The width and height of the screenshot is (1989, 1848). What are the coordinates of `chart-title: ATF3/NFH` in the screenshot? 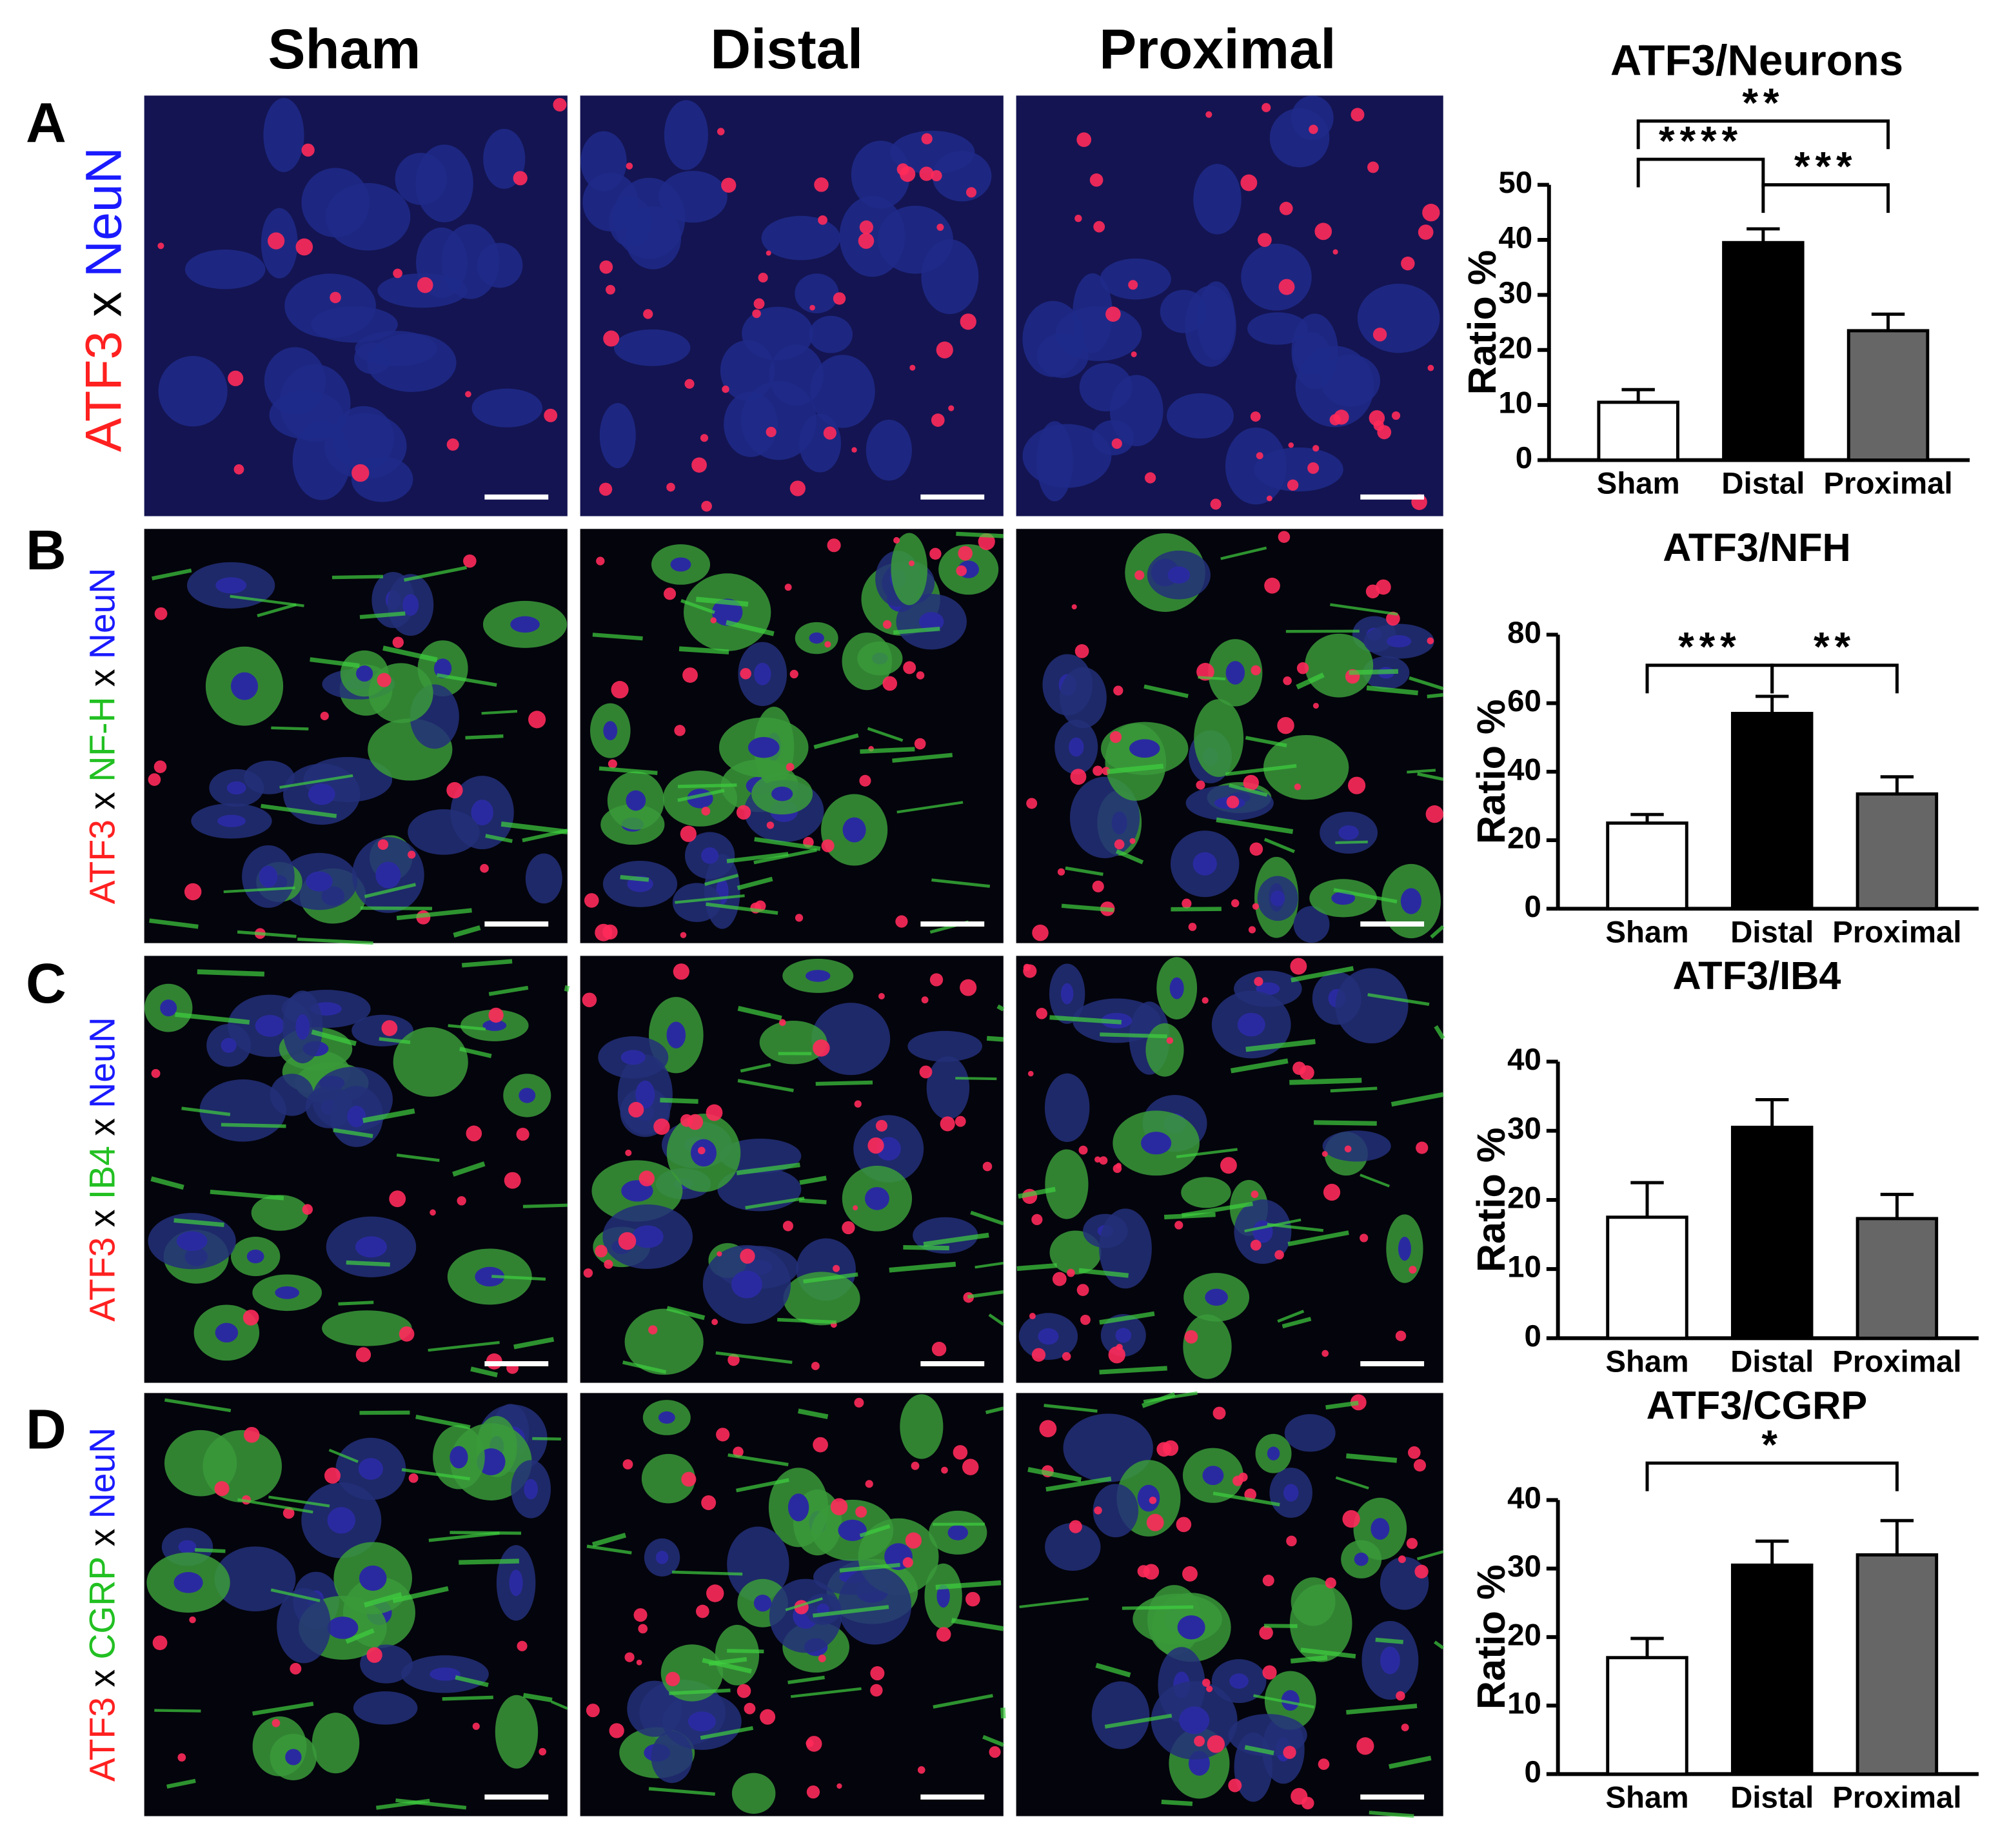 It's located at (1757, 548).